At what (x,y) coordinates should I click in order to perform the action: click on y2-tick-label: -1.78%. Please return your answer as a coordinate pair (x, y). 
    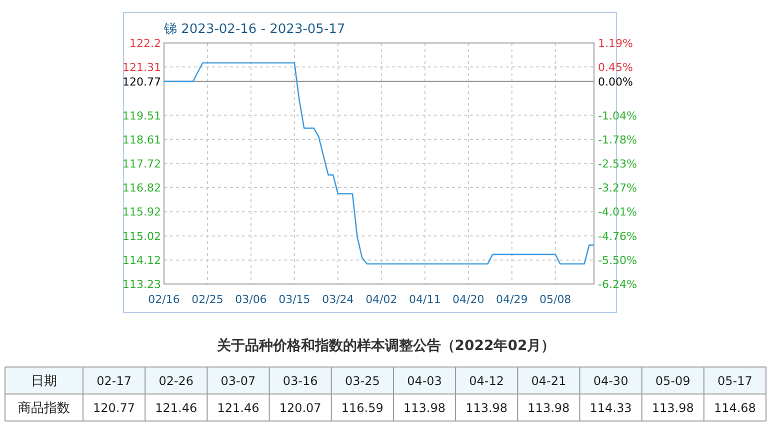
    Looking at the image, I should click on (617, 139).